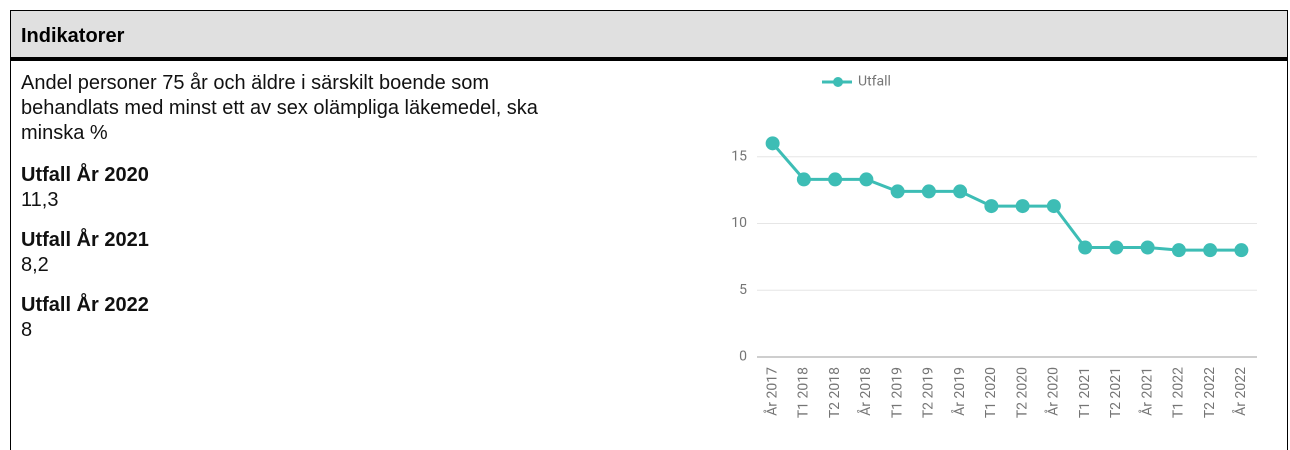  I want to click on y-tick-label: 0, so click(743, 357).